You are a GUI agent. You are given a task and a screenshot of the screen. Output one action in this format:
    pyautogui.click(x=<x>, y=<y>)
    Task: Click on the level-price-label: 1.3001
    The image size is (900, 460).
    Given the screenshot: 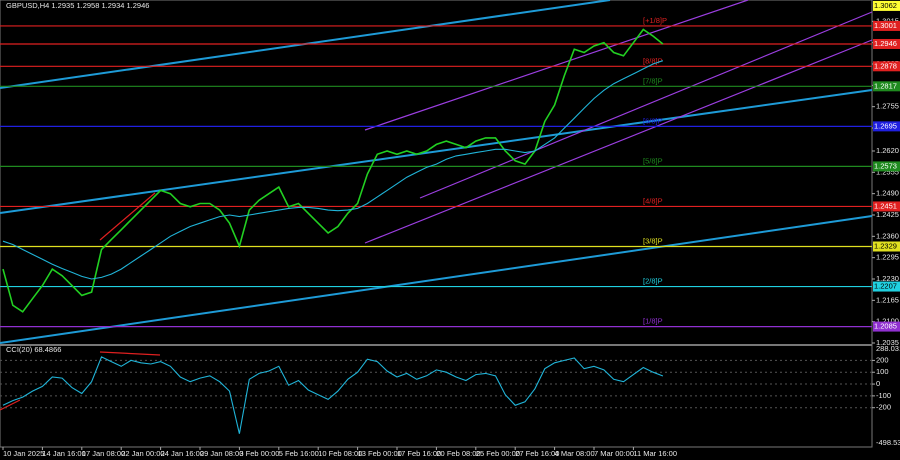 What is the action you would take?
    pyautogui.click(x=885, y=25)
    